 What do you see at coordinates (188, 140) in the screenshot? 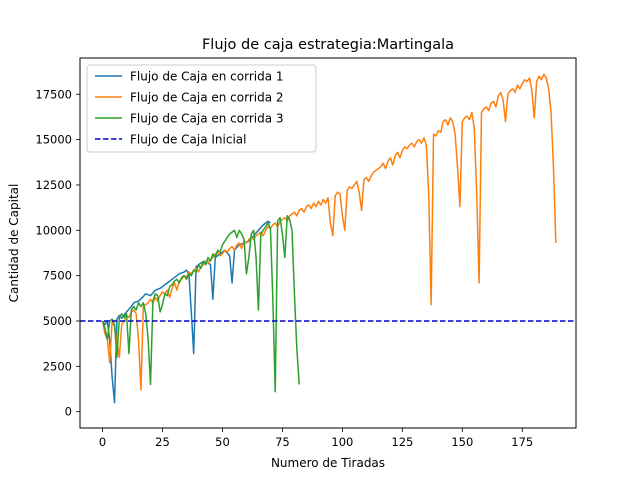
I see `legend-label: Flujo de Caja Inicial` at bounding box center [188, 140].